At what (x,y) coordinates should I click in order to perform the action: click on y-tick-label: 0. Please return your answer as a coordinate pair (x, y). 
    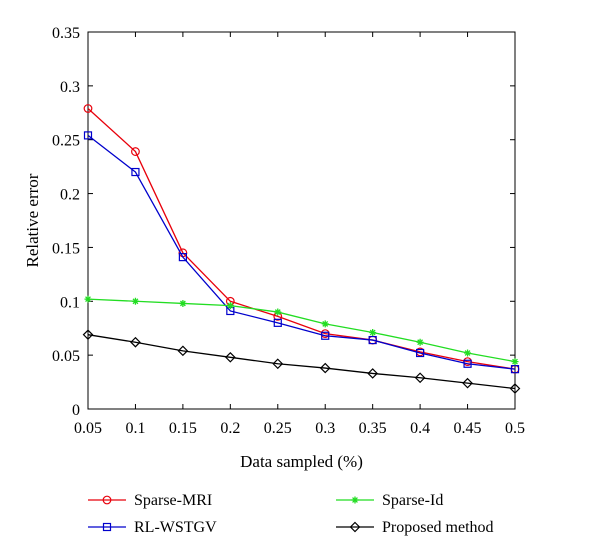
    Looking at the image, I should click on (76, 410).